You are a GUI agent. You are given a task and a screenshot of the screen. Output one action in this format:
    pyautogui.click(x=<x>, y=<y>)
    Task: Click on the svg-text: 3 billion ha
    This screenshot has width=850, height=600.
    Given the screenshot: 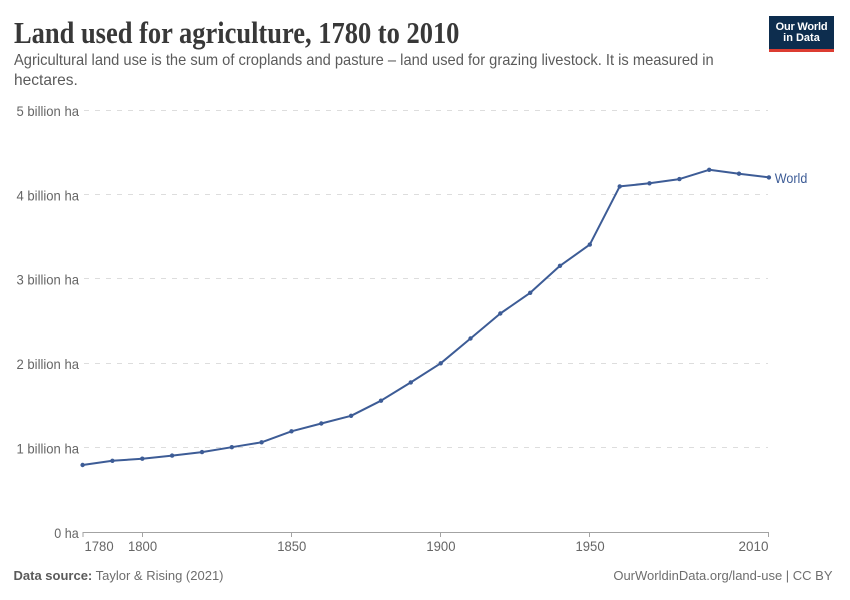 What is the action you would take?
    pyautogui.click(x=48, y=280)
    